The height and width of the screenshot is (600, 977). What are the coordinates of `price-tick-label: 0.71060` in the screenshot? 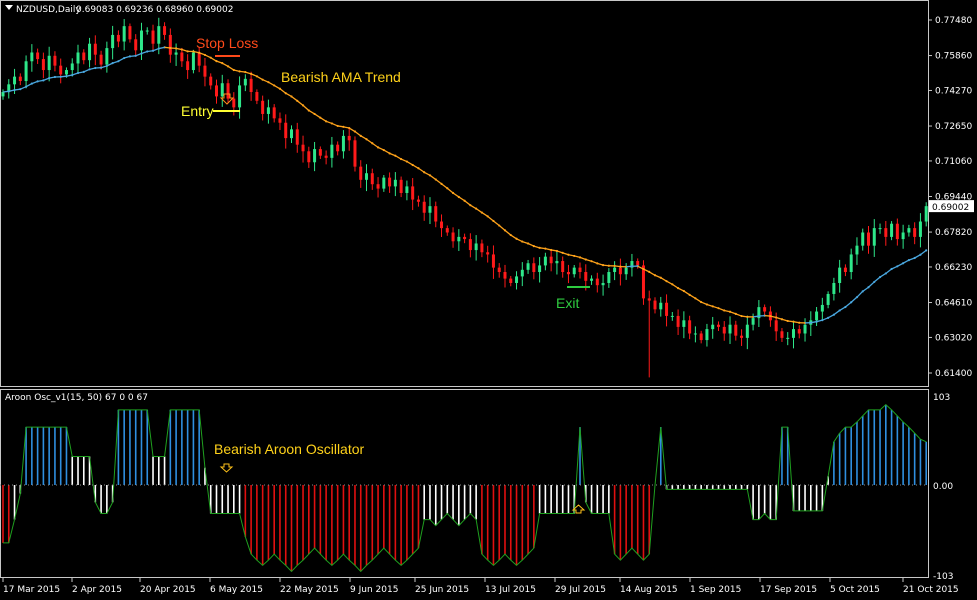 It's located at (953, 162).